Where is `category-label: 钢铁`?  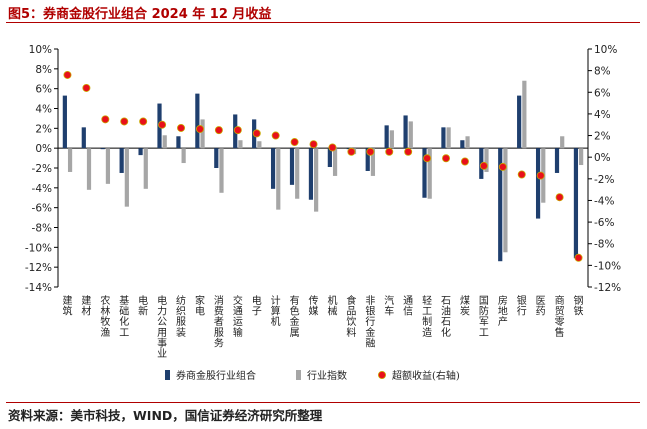 category-label: 钢铁 is located at coordinates (579, 306).